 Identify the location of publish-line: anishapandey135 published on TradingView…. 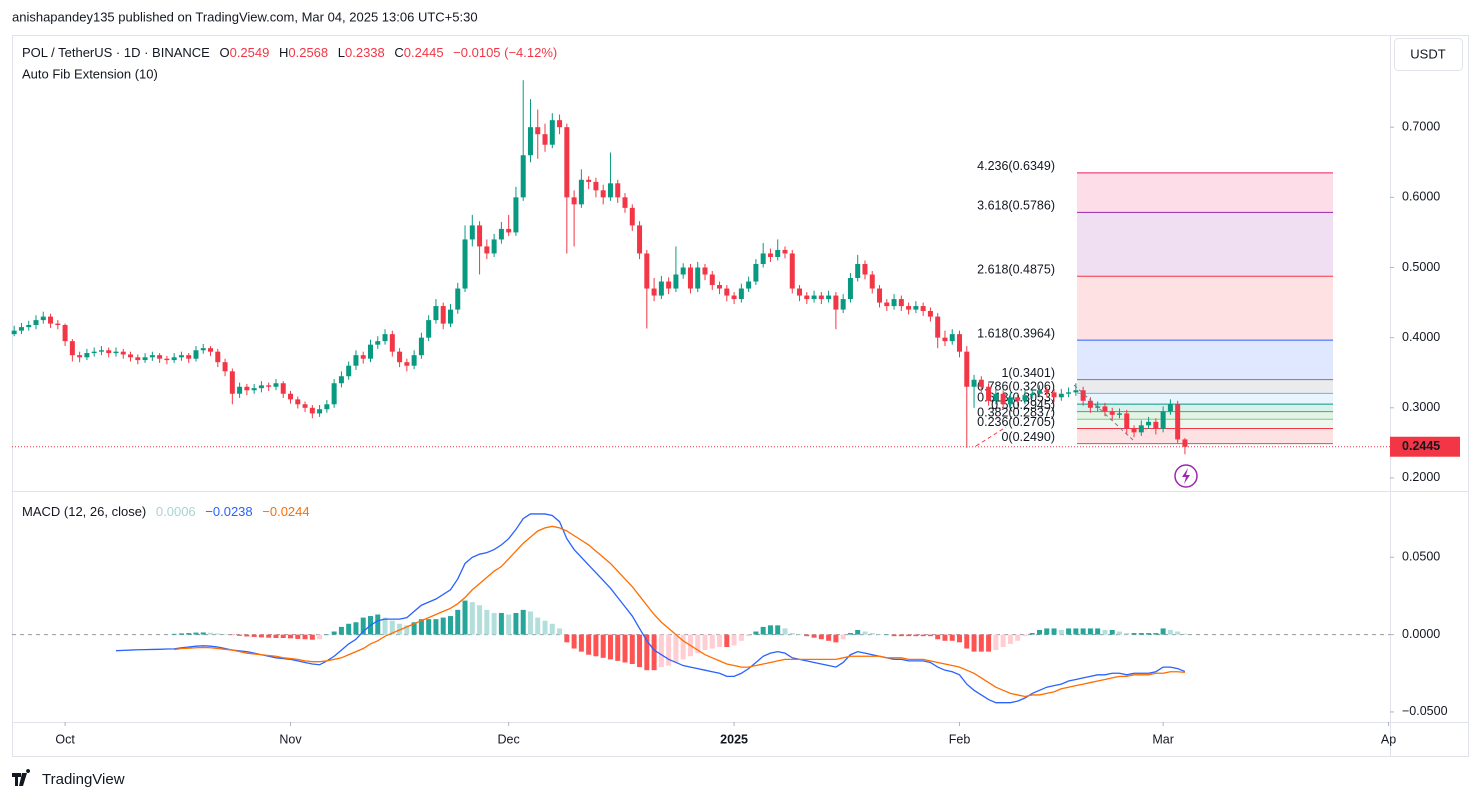
(245, 16).